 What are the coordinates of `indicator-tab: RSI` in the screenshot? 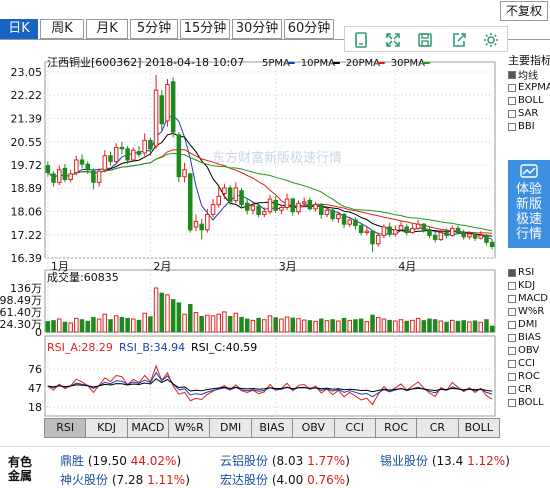 It's located at (65, 428).